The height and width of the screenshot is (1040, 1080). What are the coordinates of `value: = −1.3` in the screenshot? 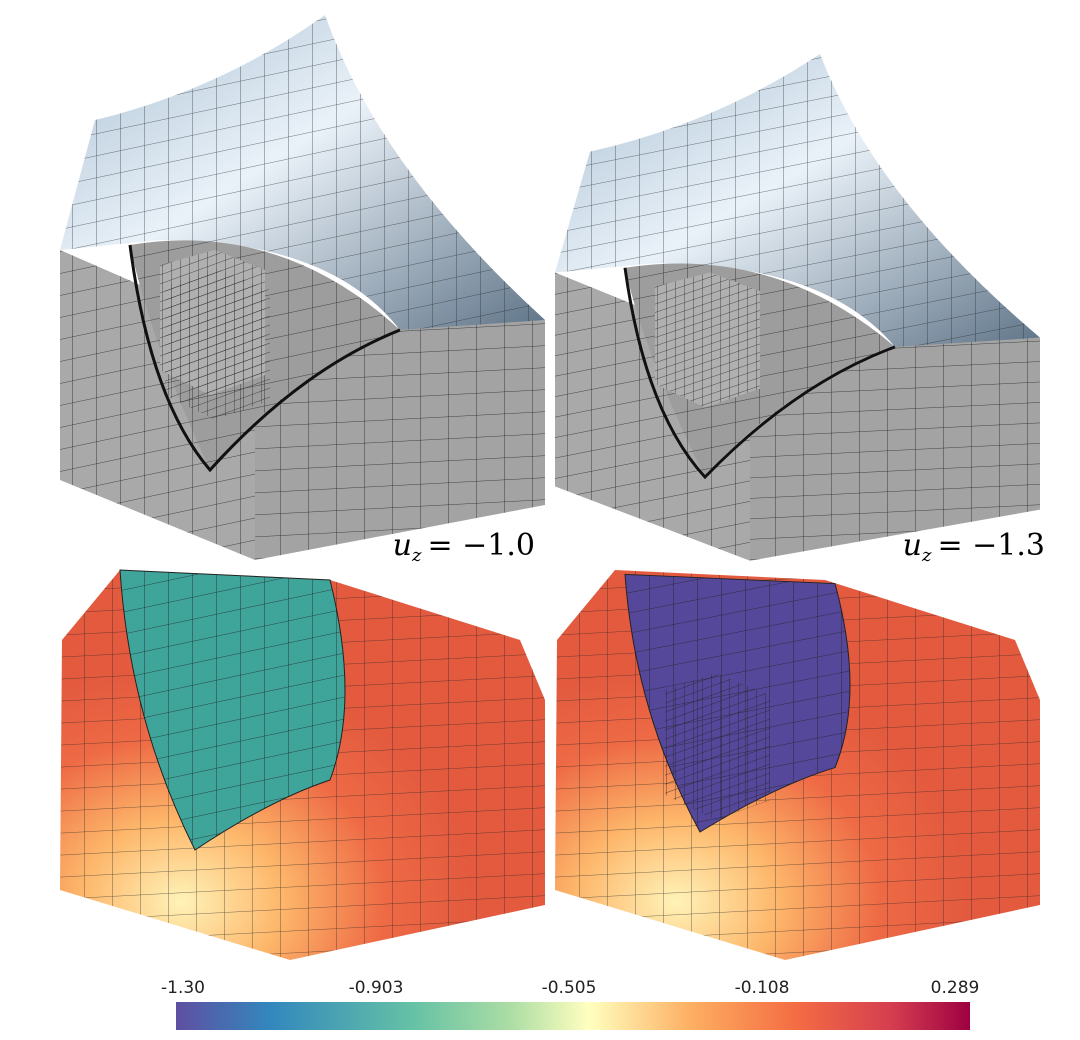 It's located at (991, 545).